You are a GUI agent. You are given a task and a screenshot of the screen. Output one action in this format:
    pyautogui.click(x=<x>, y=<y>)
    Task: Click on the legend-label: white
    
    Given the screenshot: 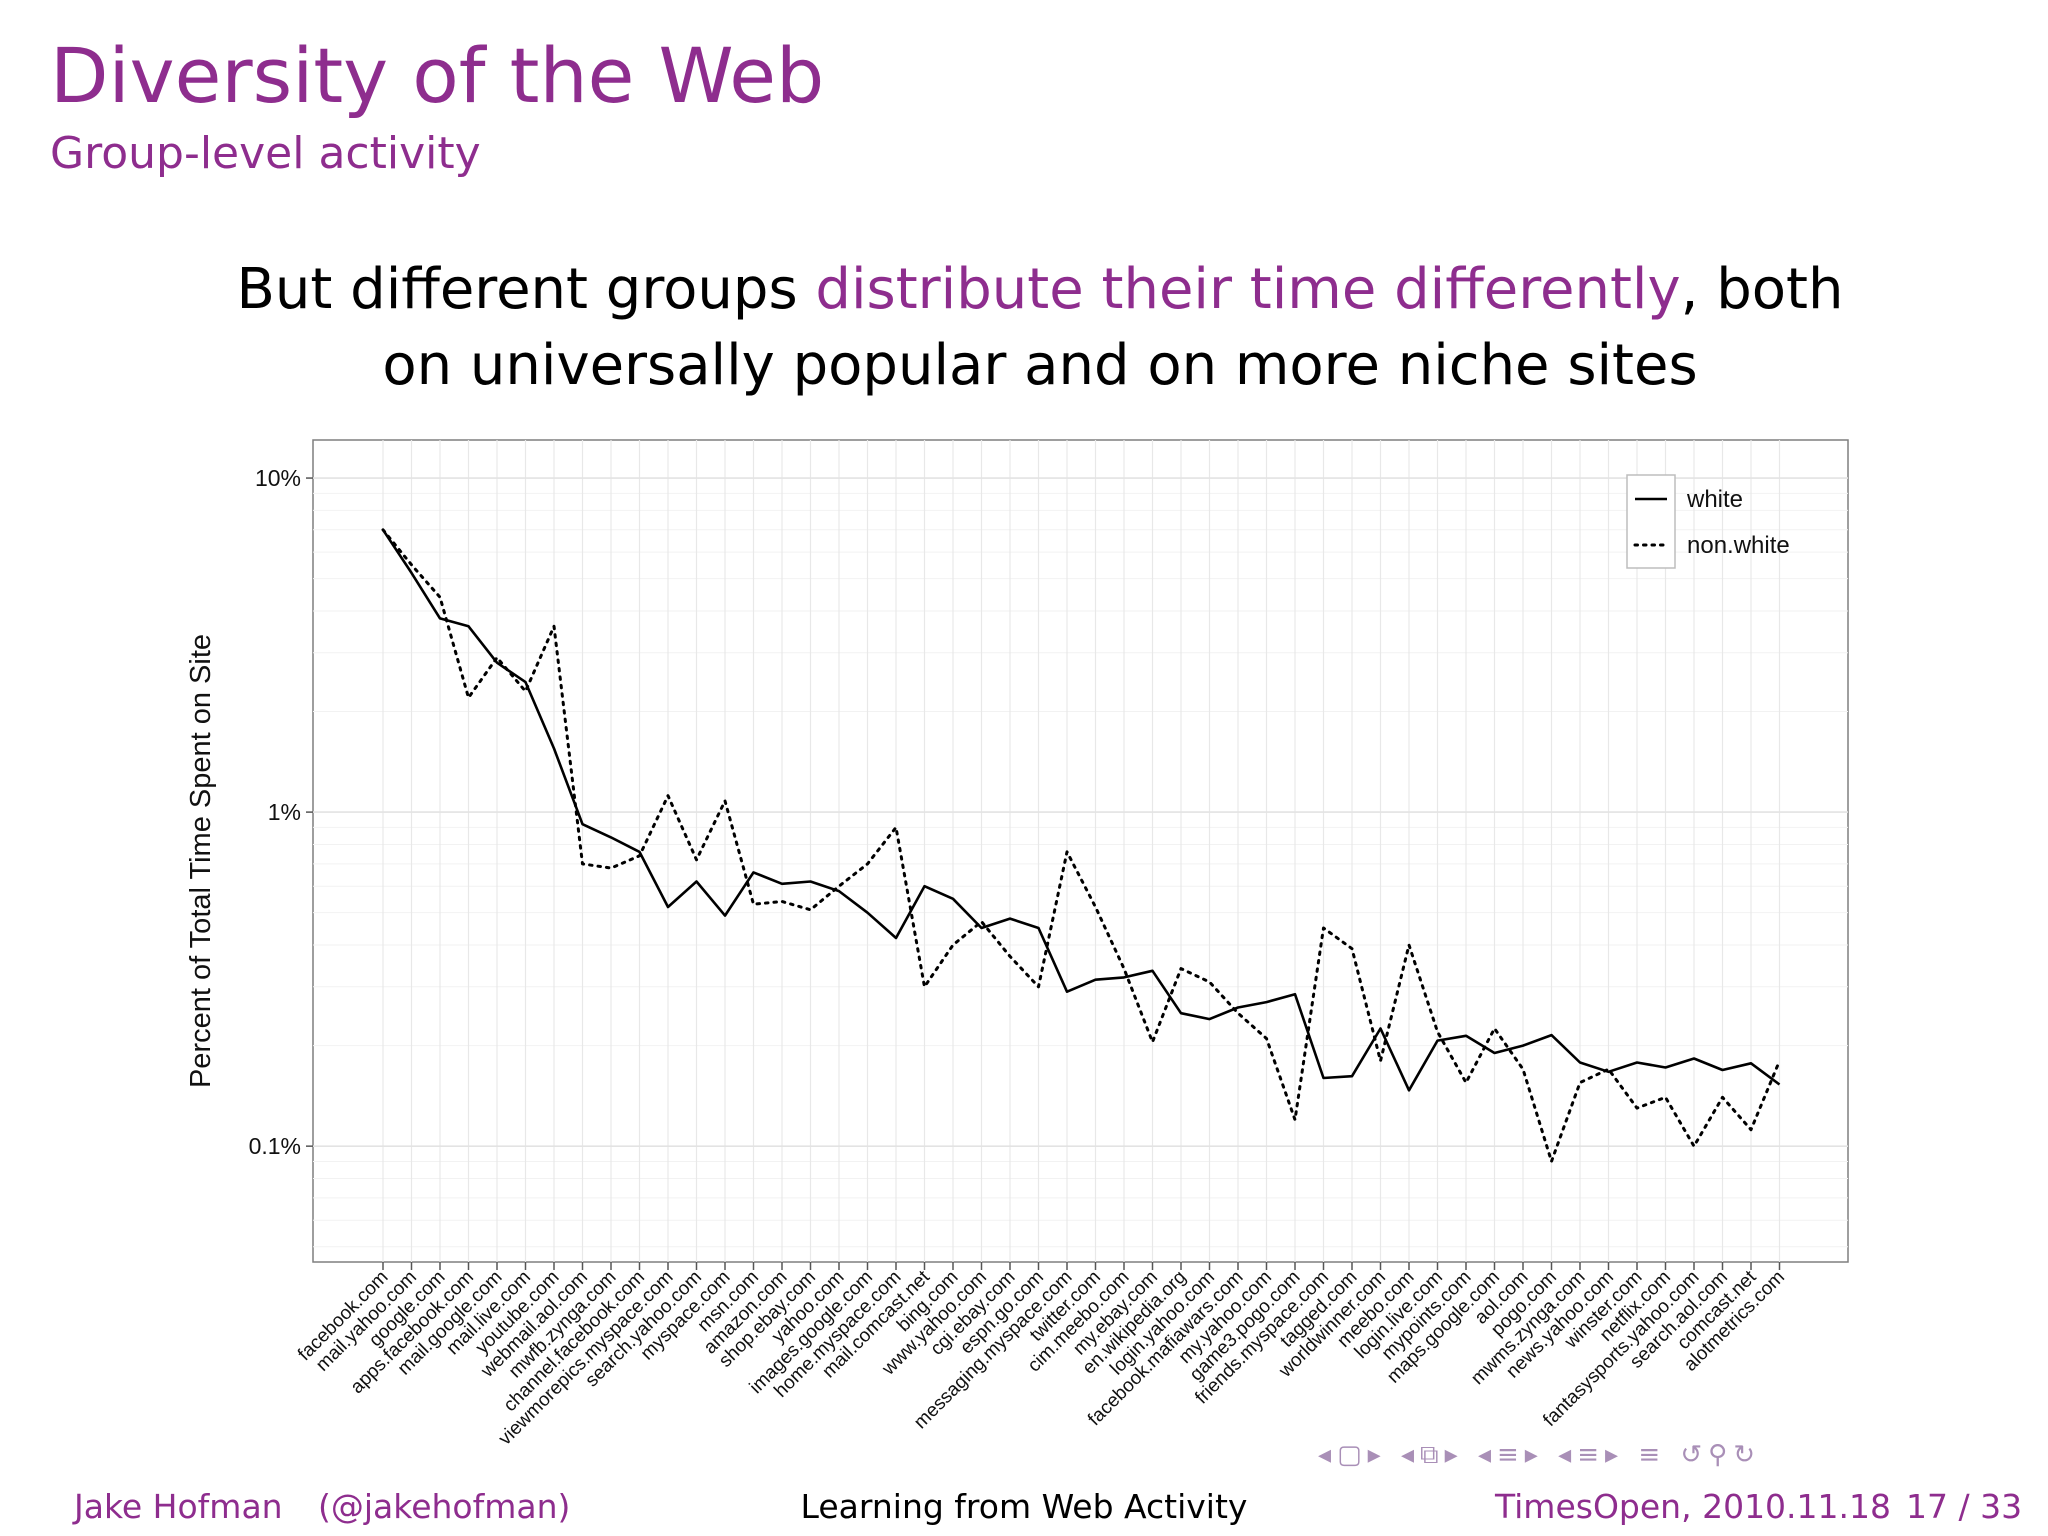 What is the action you would take?
    pyautogui.click(x=1714, y=499)
    